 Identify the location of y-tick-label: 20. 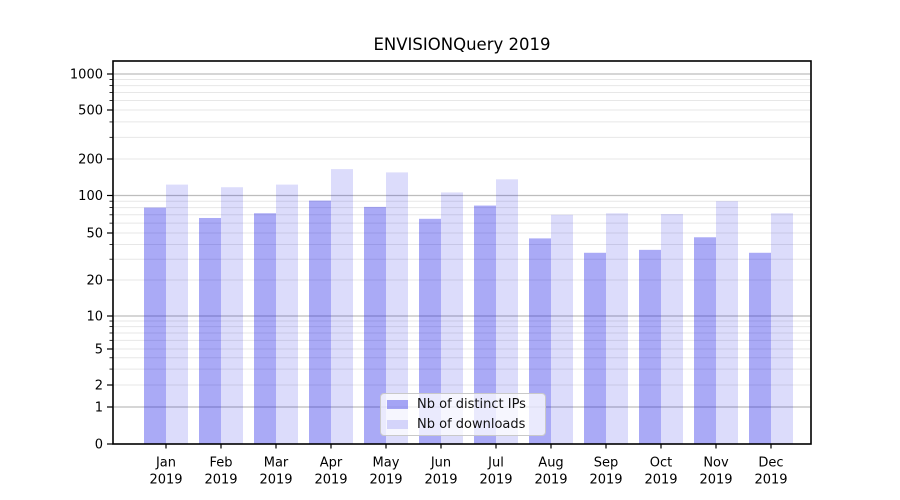
(94, 281).